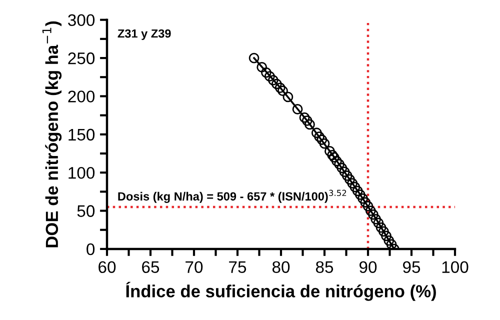  Describe the element at coordinates (151, 267) in the screenshot. I see `x-tick-label: 65` at that location.